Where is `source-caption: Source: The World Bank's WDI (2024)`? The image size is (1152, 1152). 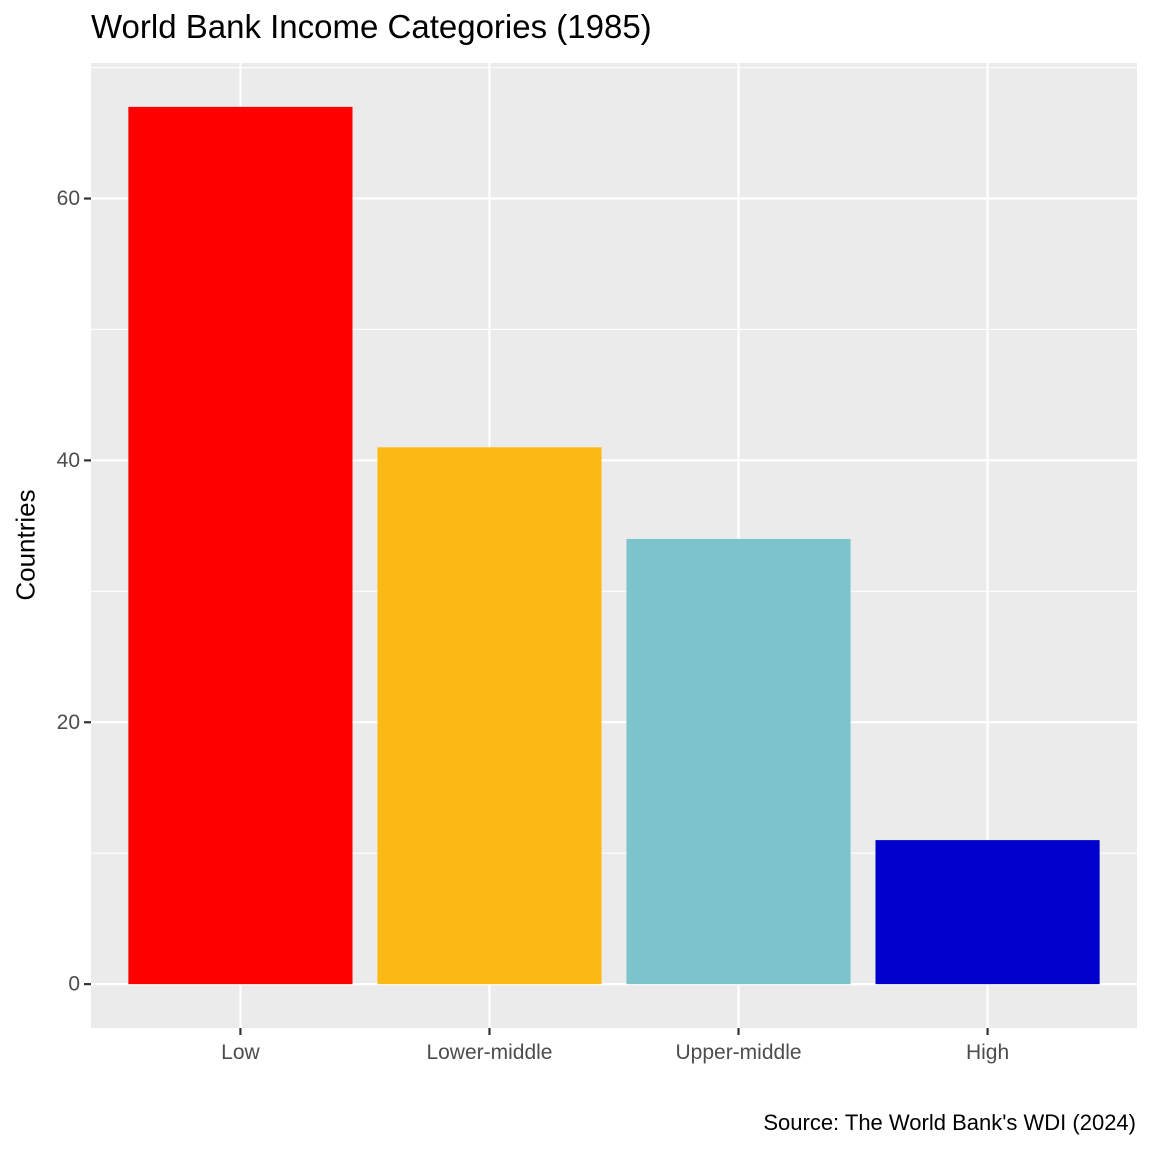 source-caption: Source: The World Bank's WDI (2024) is located at coordinates (949, 1122).